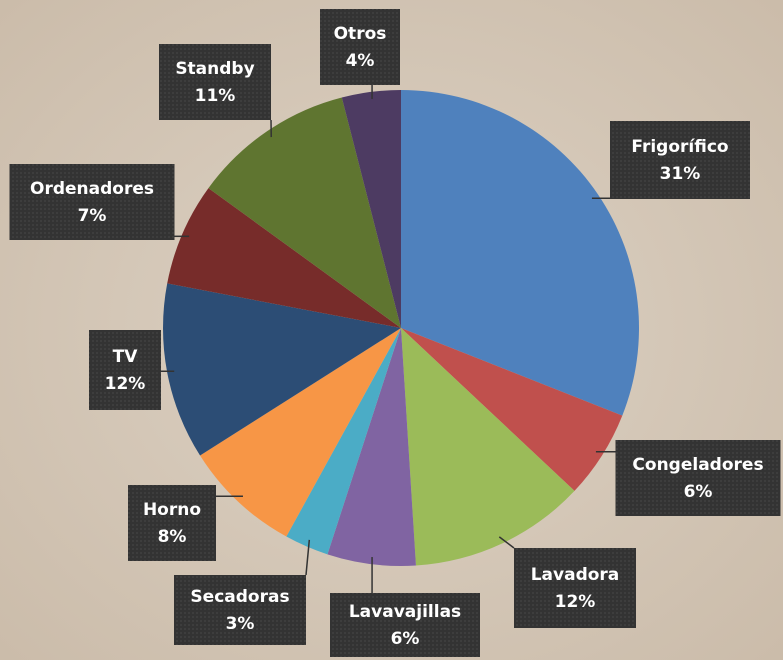  Describe the element at coordinates (360, 34) in the screenshot. I see `category-label: Otros` at that location.